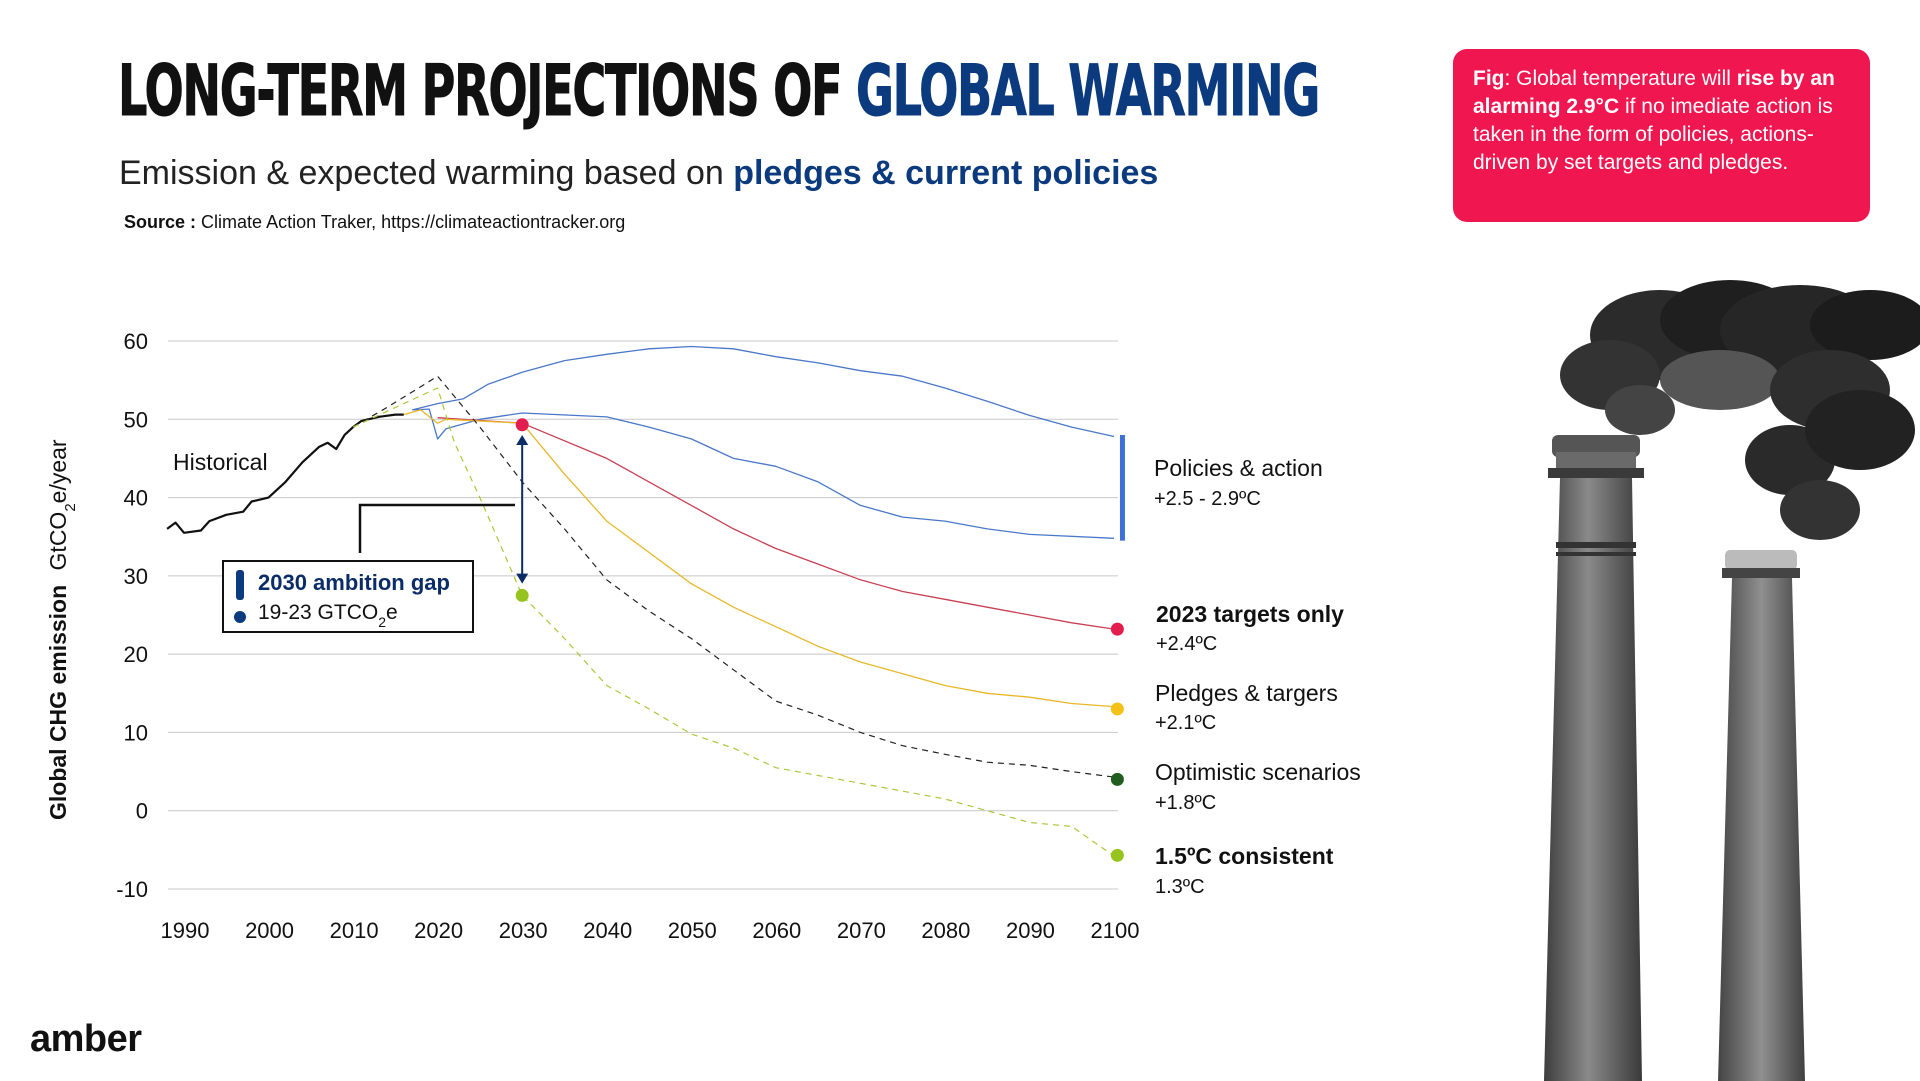 The height and width of the screenshot is (1081, 1920). Describe the element at coordinates (1185, 723) in the screenshot. I see `legend-value: +2.1ºC` at that location.